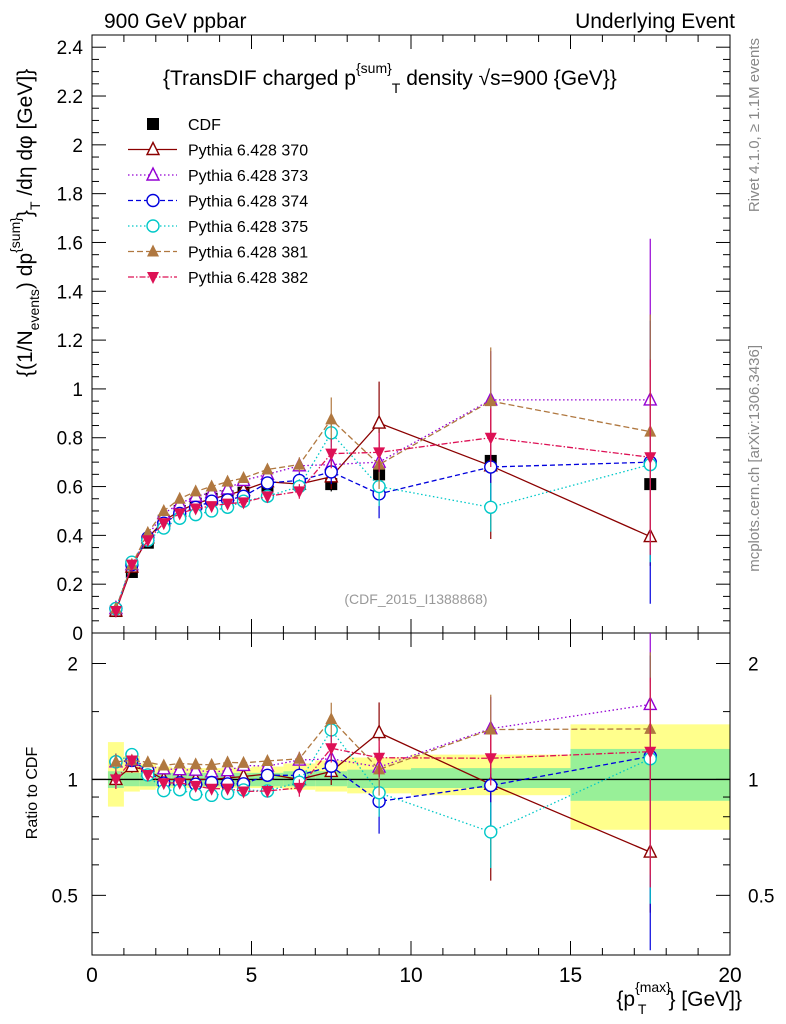 The height and width of the screenshot is (1024, 786). Describe the element at coordinates (204, 125) in the screenshot. I see `legend-label: CDF` at that location.